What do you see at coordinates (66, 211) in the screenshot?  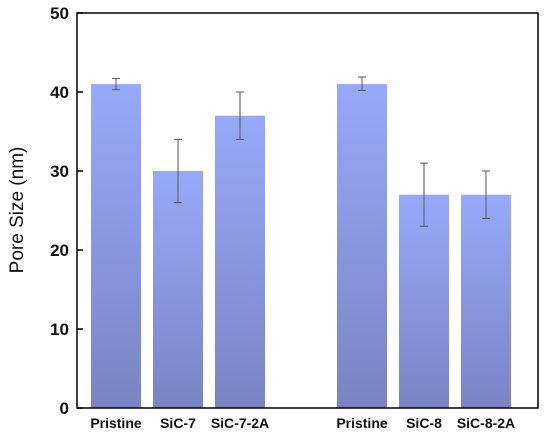 I see `y-axis-ticks: 0 10 20 30 40 50` at bounding box center [66, 211].